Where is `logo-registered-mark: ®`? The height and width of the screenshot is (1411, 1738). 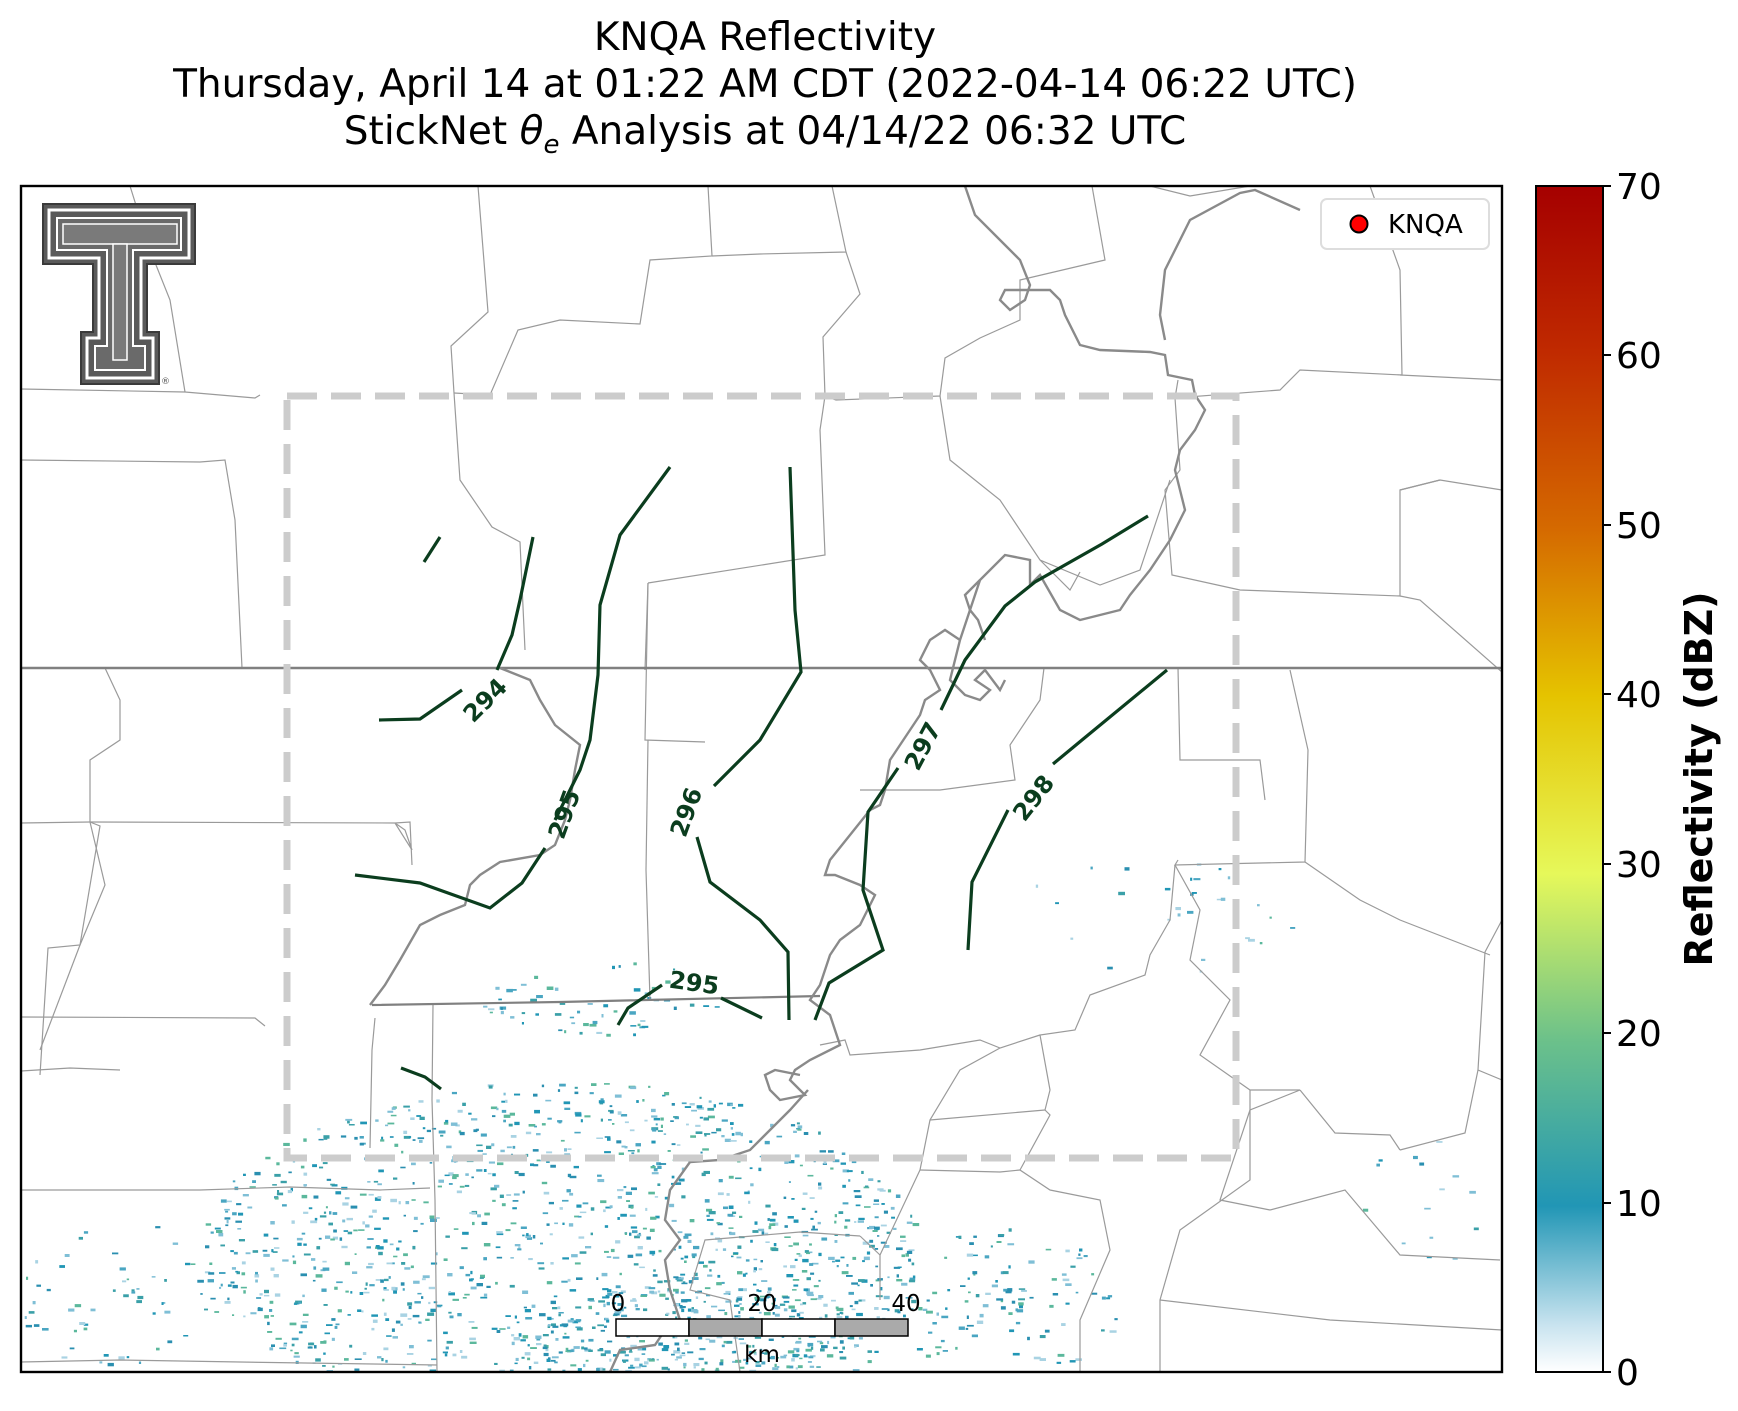 logo-registered-mark: ® is located at coordinates (165, 382).